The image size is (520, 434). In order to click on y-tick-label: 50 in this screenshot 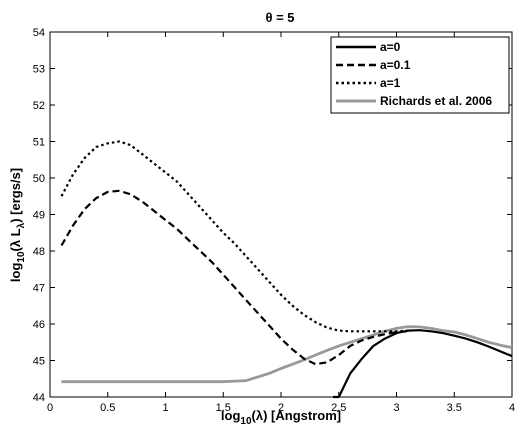, I will do `click(39, 179)`.